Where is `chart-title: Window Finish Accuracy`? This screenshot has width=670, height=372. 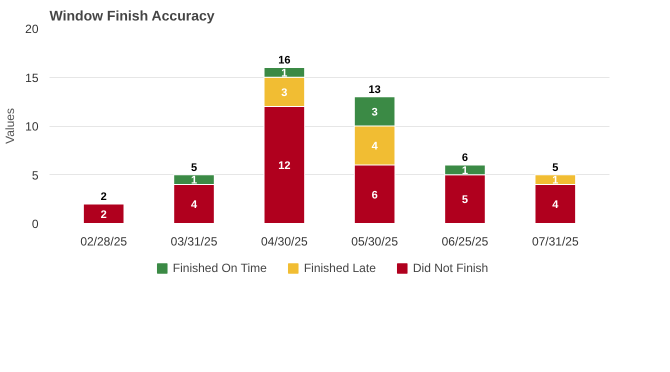
chart-title: Window Finish Accuracy is located at coordinates (132, 16).